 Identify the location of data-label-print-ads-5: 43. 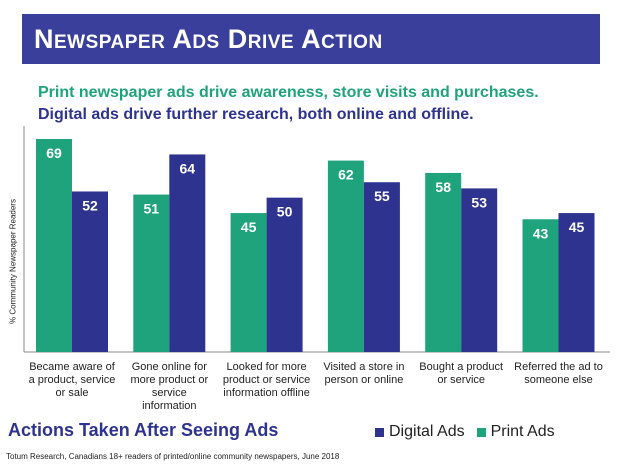
(541, 233).